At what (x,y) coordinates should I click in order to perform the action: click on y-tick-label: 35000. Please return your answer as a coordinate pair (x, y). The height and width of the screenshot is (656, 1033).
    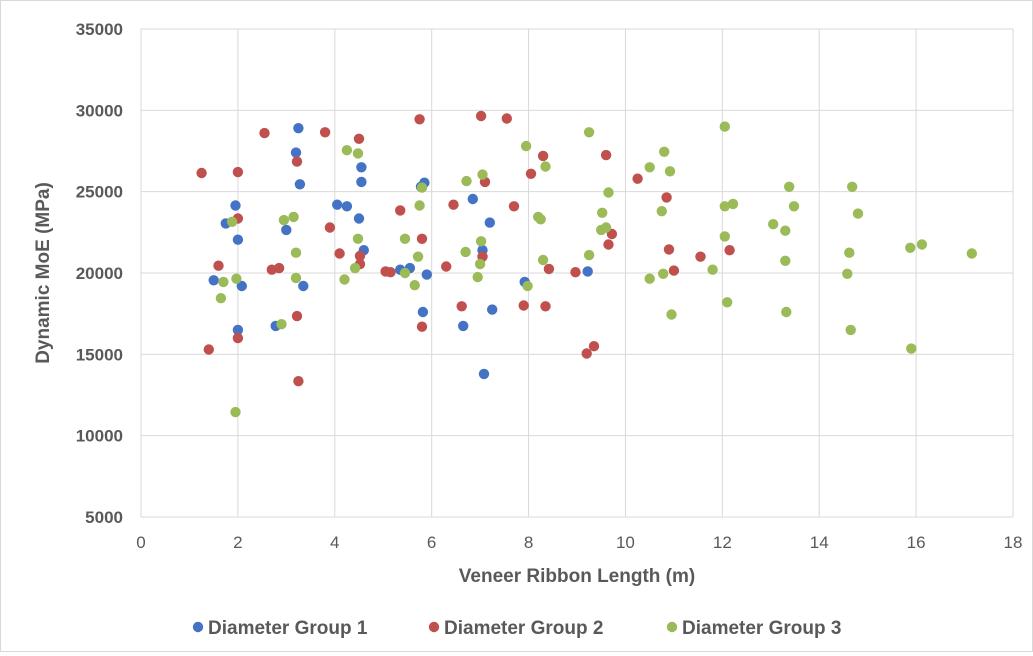
    Looking at the image, I should click on (99, 29).